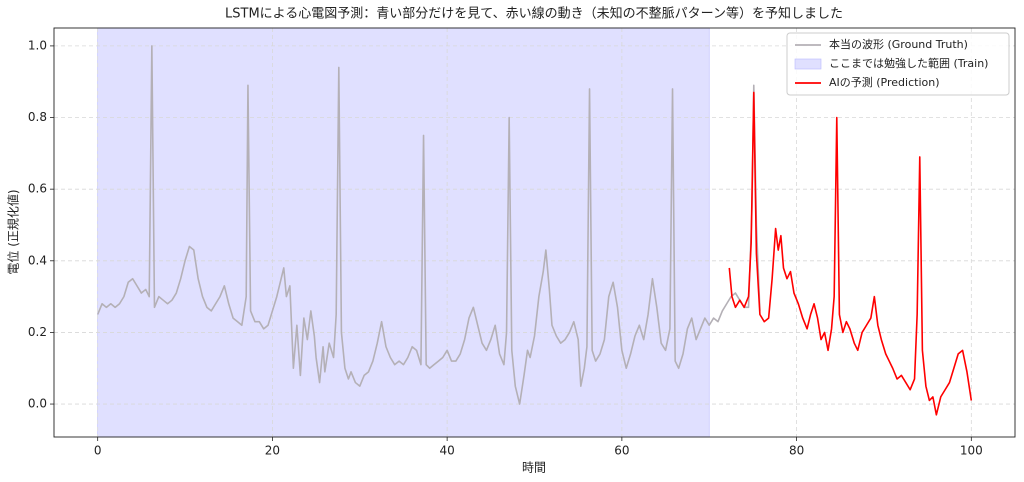  What do you see at coordinates (446, 451) in the screenshot?
I see `x-tick-label: 40` at bounding box center [446, 451].